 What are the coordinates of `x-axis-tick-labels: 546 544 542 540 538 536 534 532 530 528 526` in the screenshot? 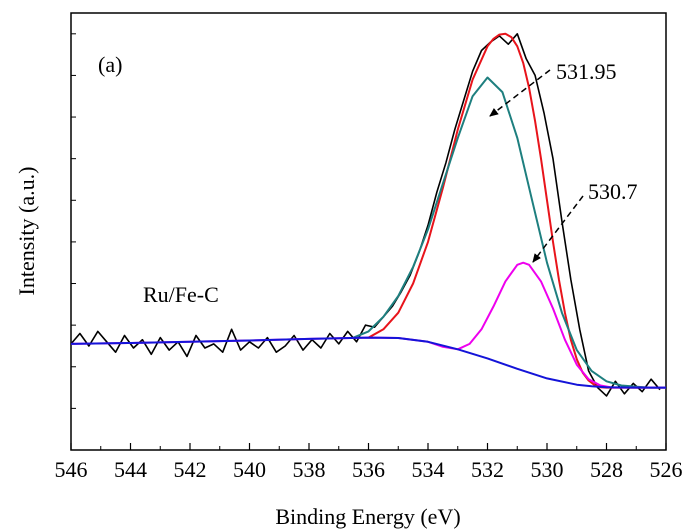 It's located at (369, 469).